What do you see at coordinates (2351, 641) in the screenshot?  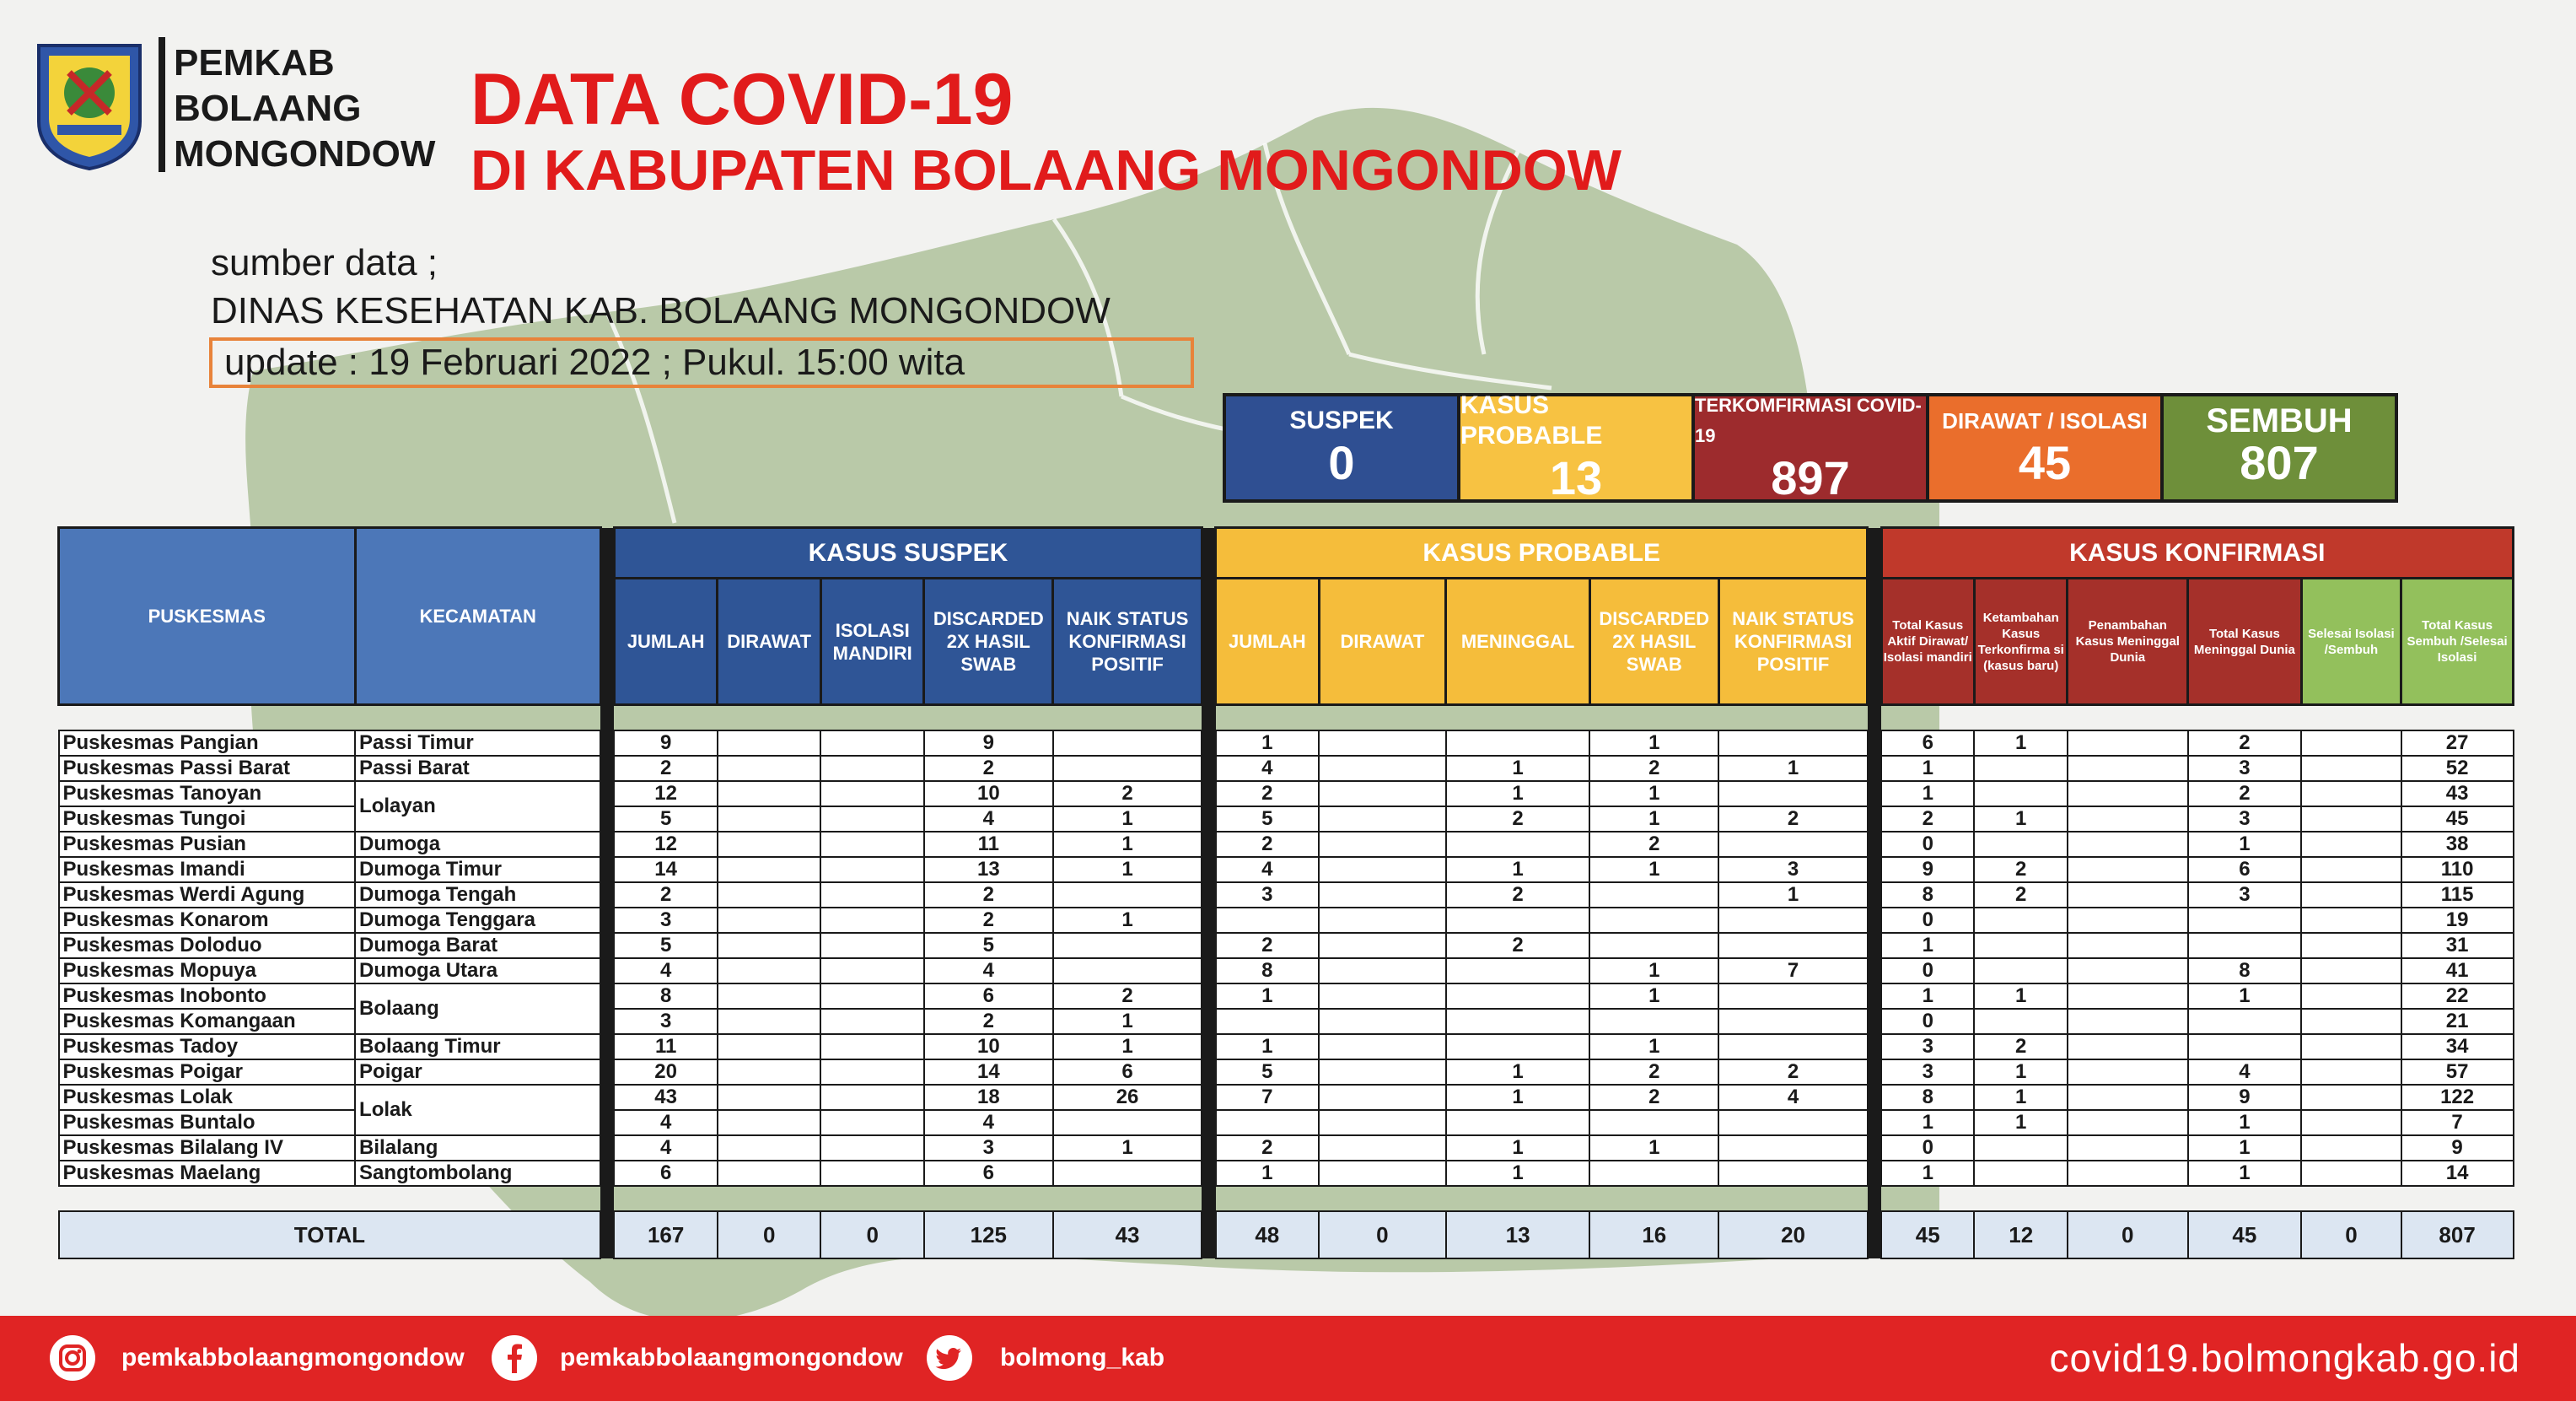 I see `col-konf-selesai-isolasi: Selesai Isolasi /Sembuh` at bounding box center [2351, 641].